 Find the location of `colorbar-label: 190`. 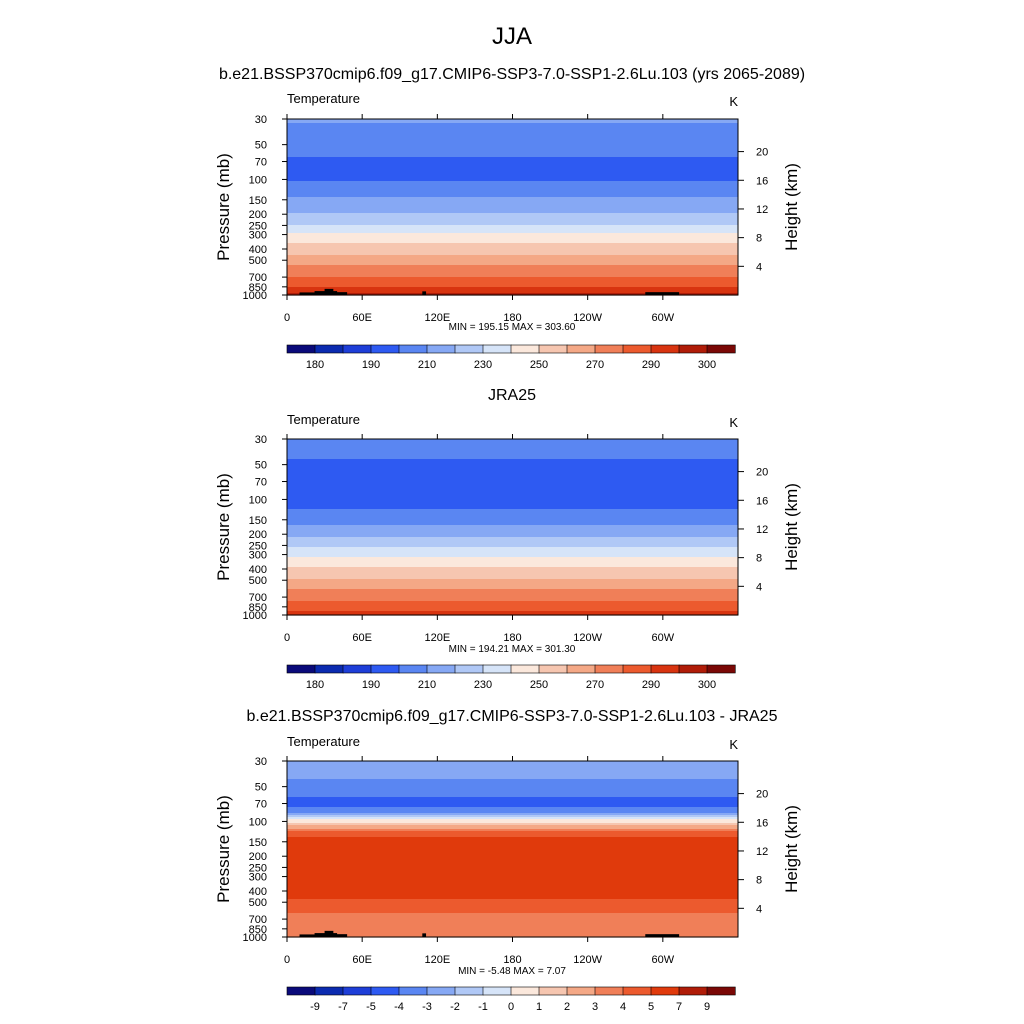

colorbar-label: 190 is located at coordinates (371, 685).